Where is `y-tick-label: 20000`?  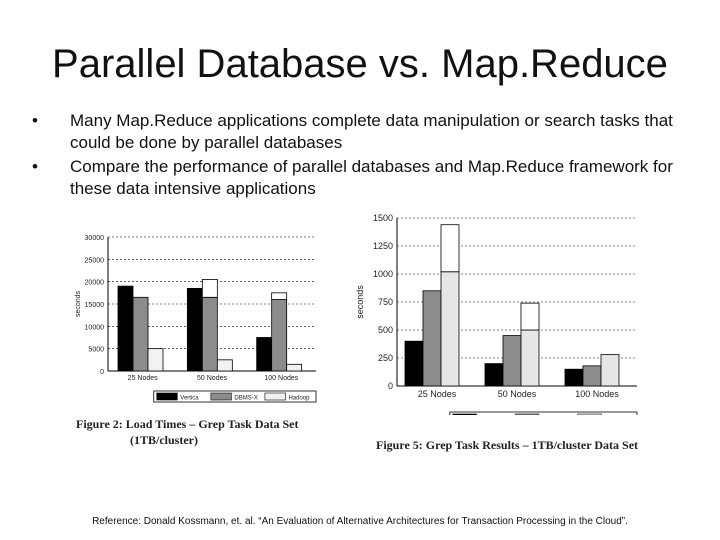 y-tick-label: 20000 is located at coordinates (95, 283).